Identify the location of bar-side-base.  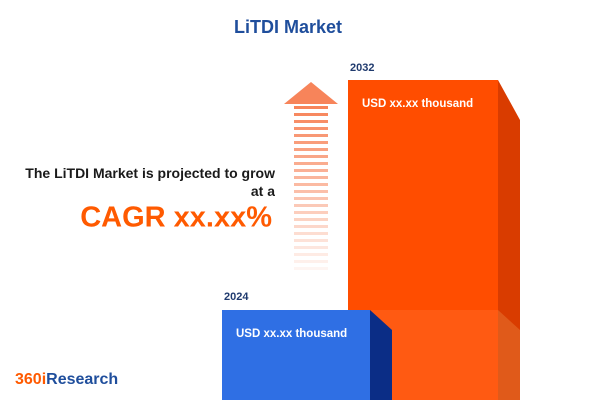
(509, 355).